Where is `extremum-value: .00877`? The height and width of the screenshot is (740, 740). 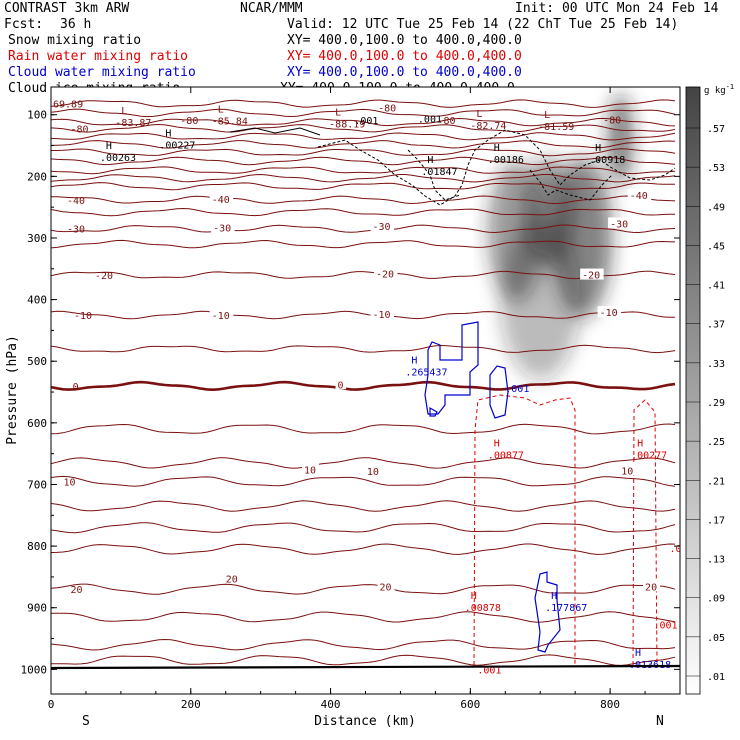 extremum-value: .00877 is located at coordinates (506, 456).